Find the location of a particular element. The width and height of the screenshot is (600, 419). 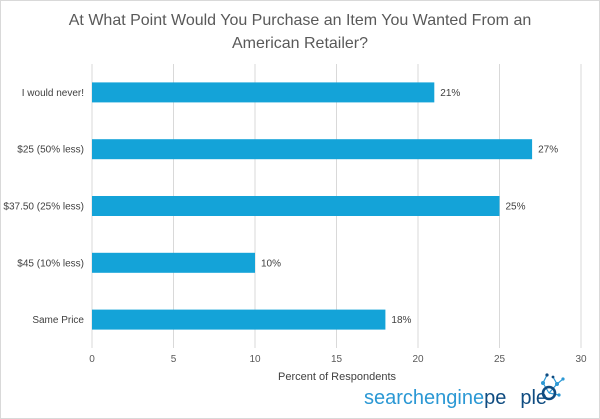

category-label: $37.50 (25% less) is located at coordinates (43, 207).